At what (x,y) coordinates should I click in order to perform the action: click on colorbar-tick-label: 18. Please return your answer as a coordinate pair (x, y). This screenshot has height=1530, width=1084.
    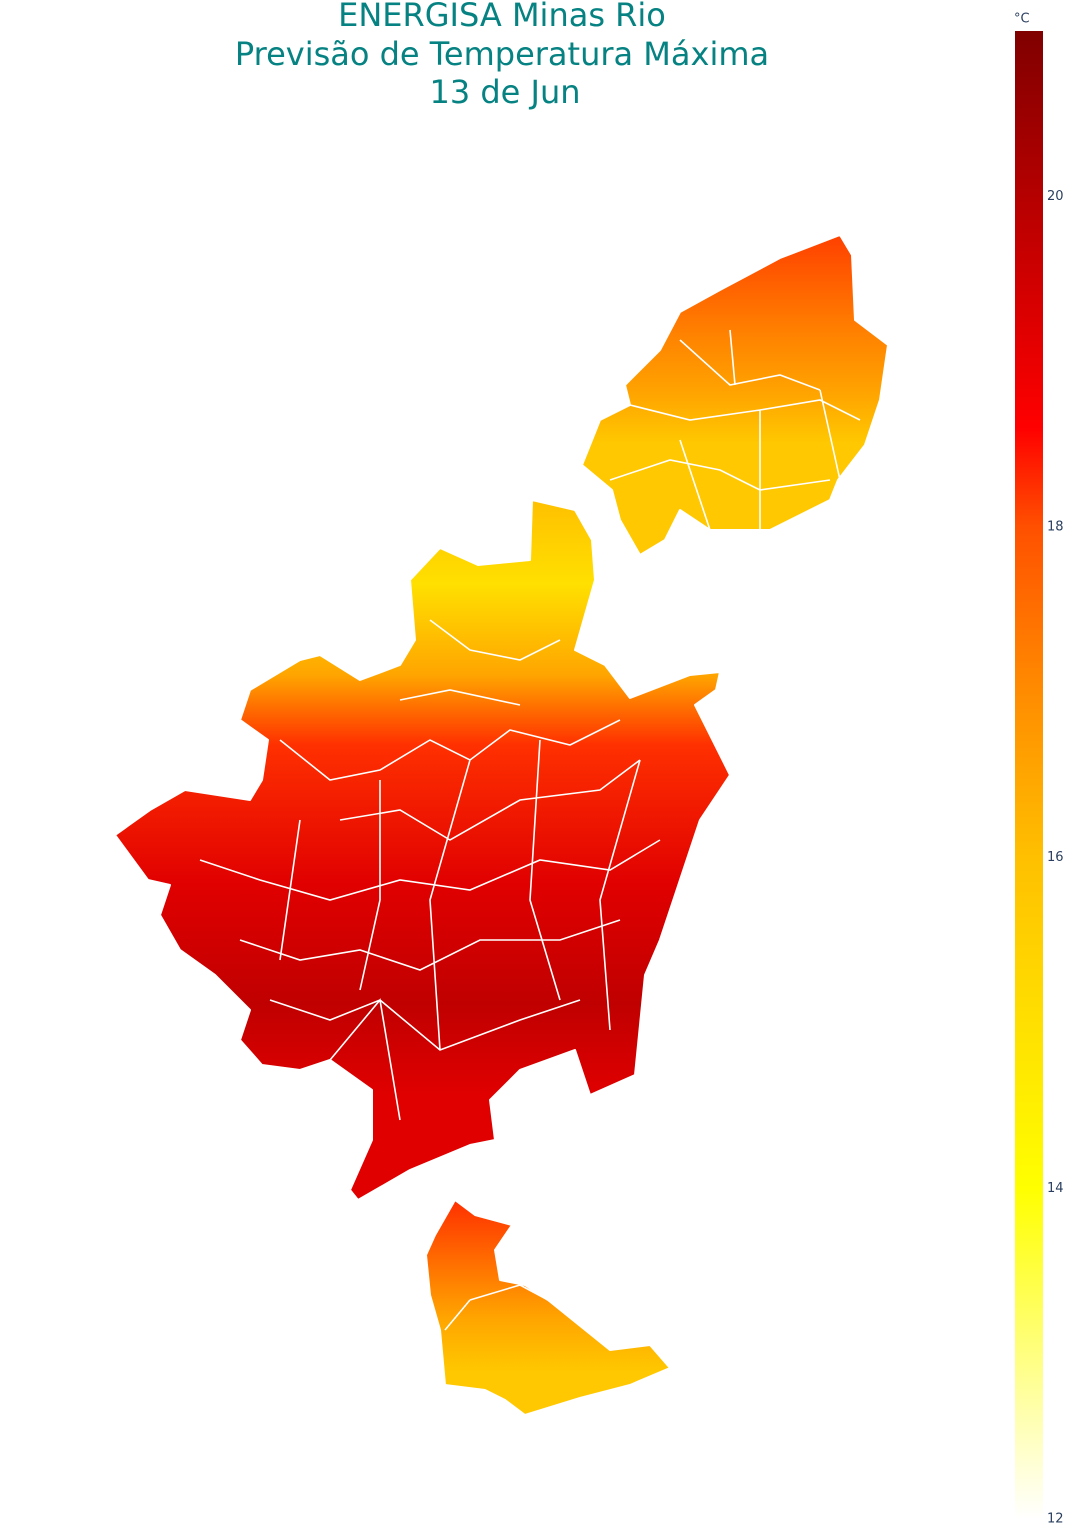
    Looking at the image, I should click on (1055, 527).